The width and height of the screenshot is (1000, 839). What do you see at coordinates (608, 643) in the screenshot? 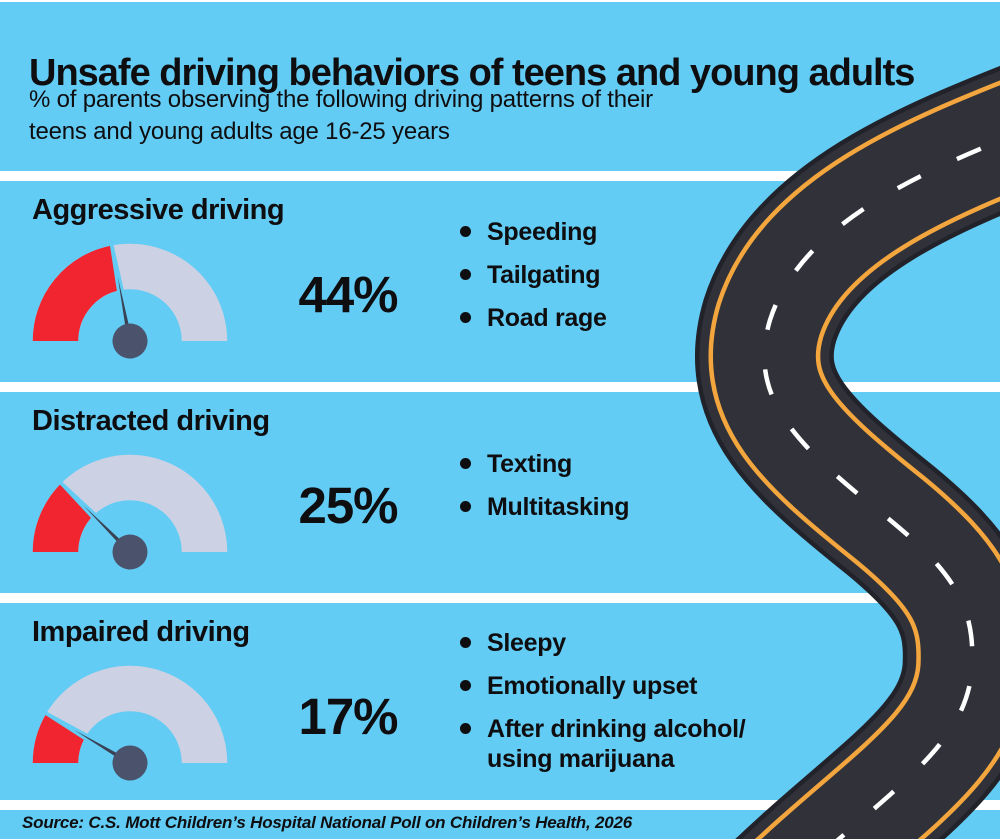
I see `list-item: Sleepy` at bounding box center [608, 643].